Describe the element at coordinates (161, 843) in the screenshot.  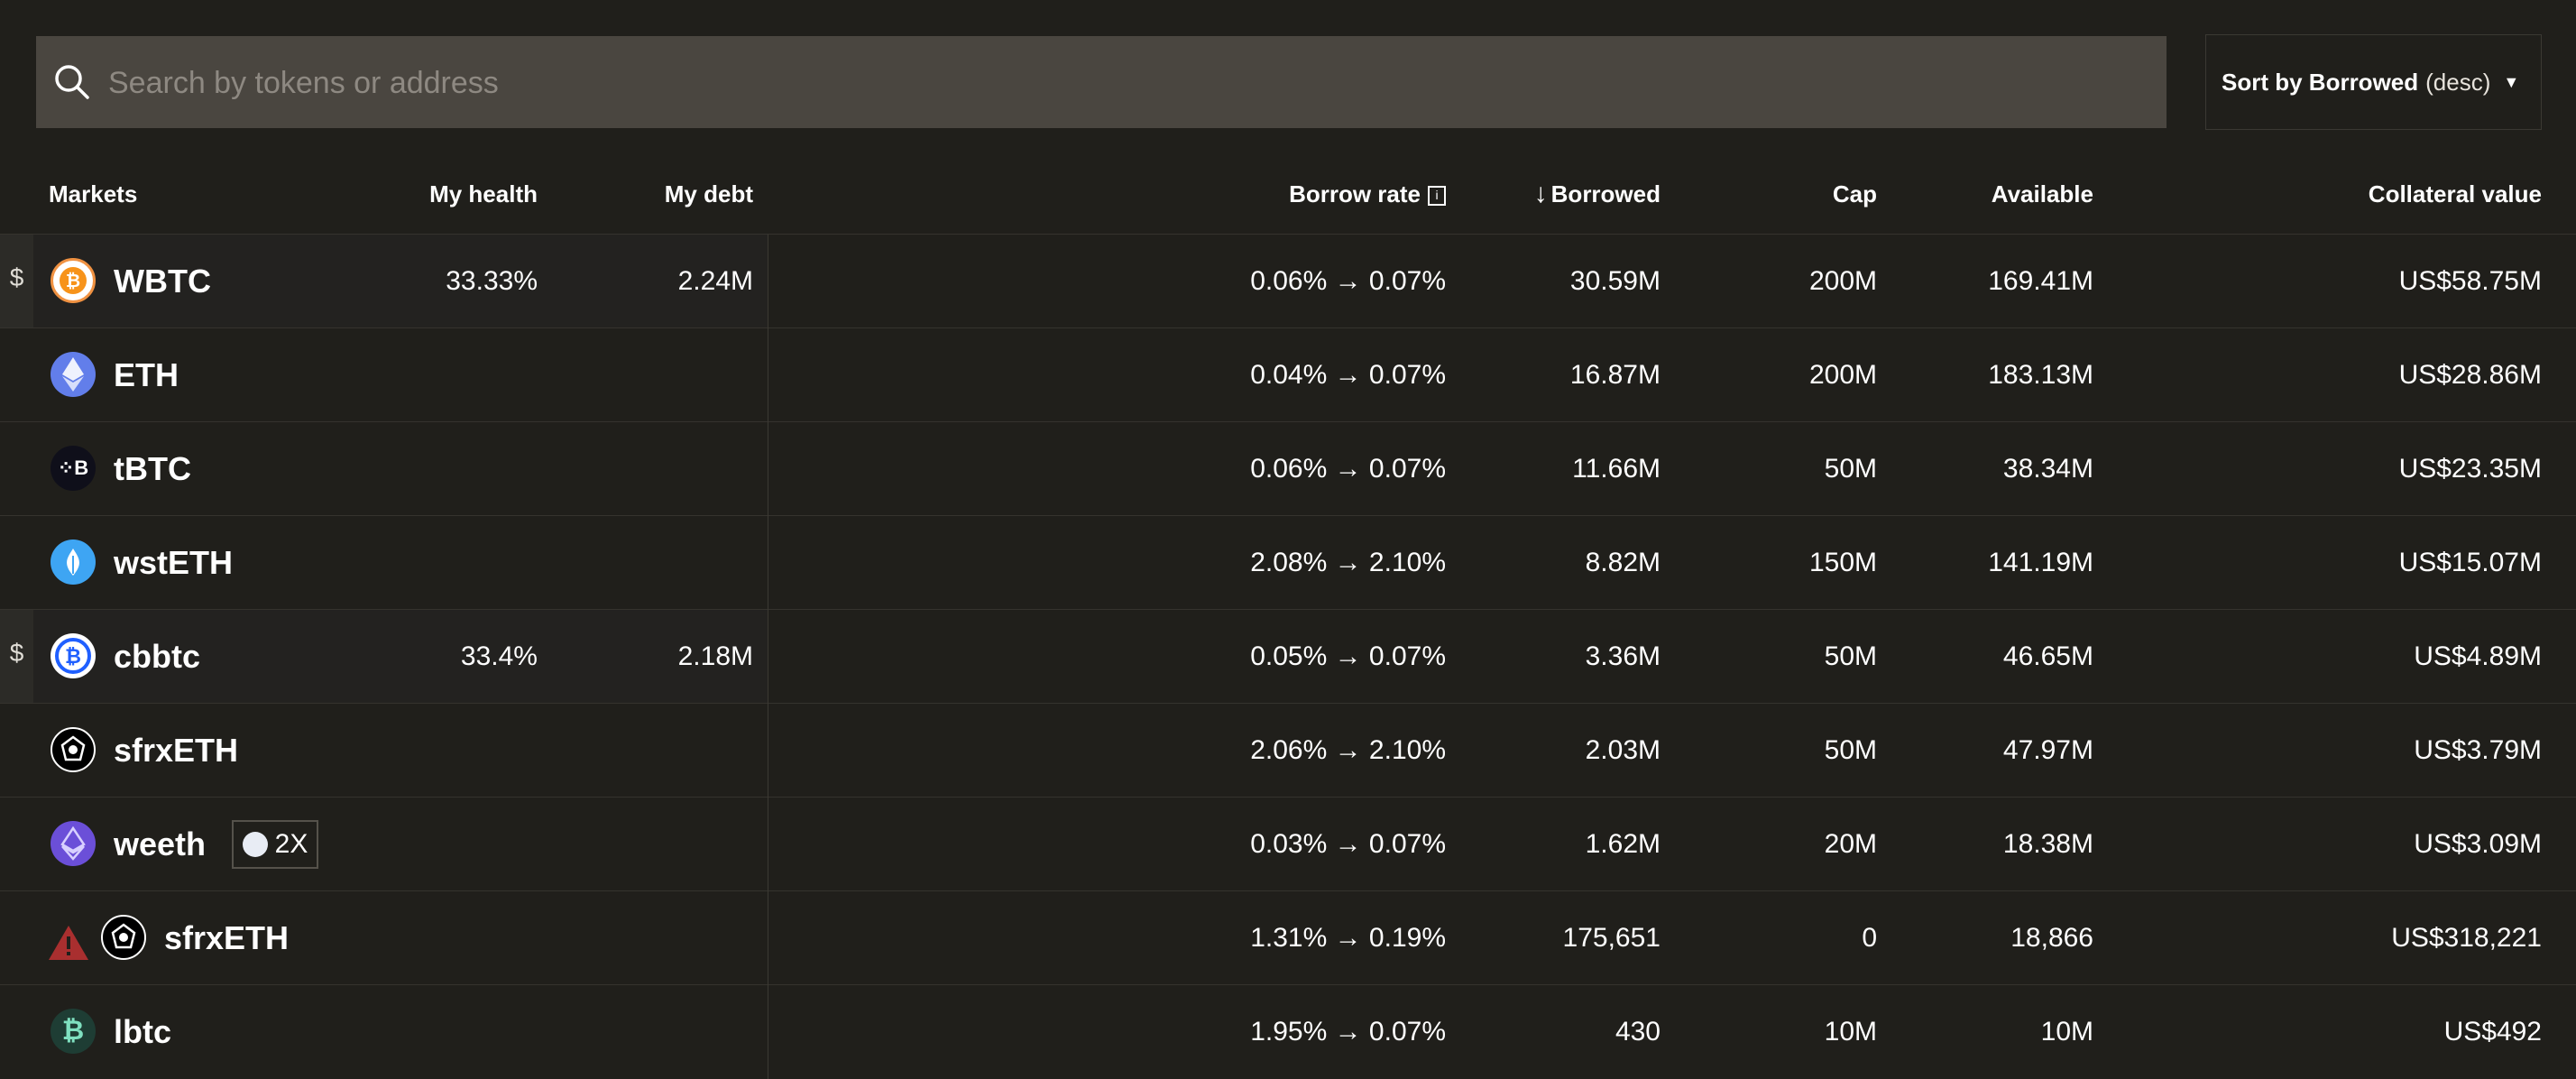
I see `token-name: weeth` at that location.